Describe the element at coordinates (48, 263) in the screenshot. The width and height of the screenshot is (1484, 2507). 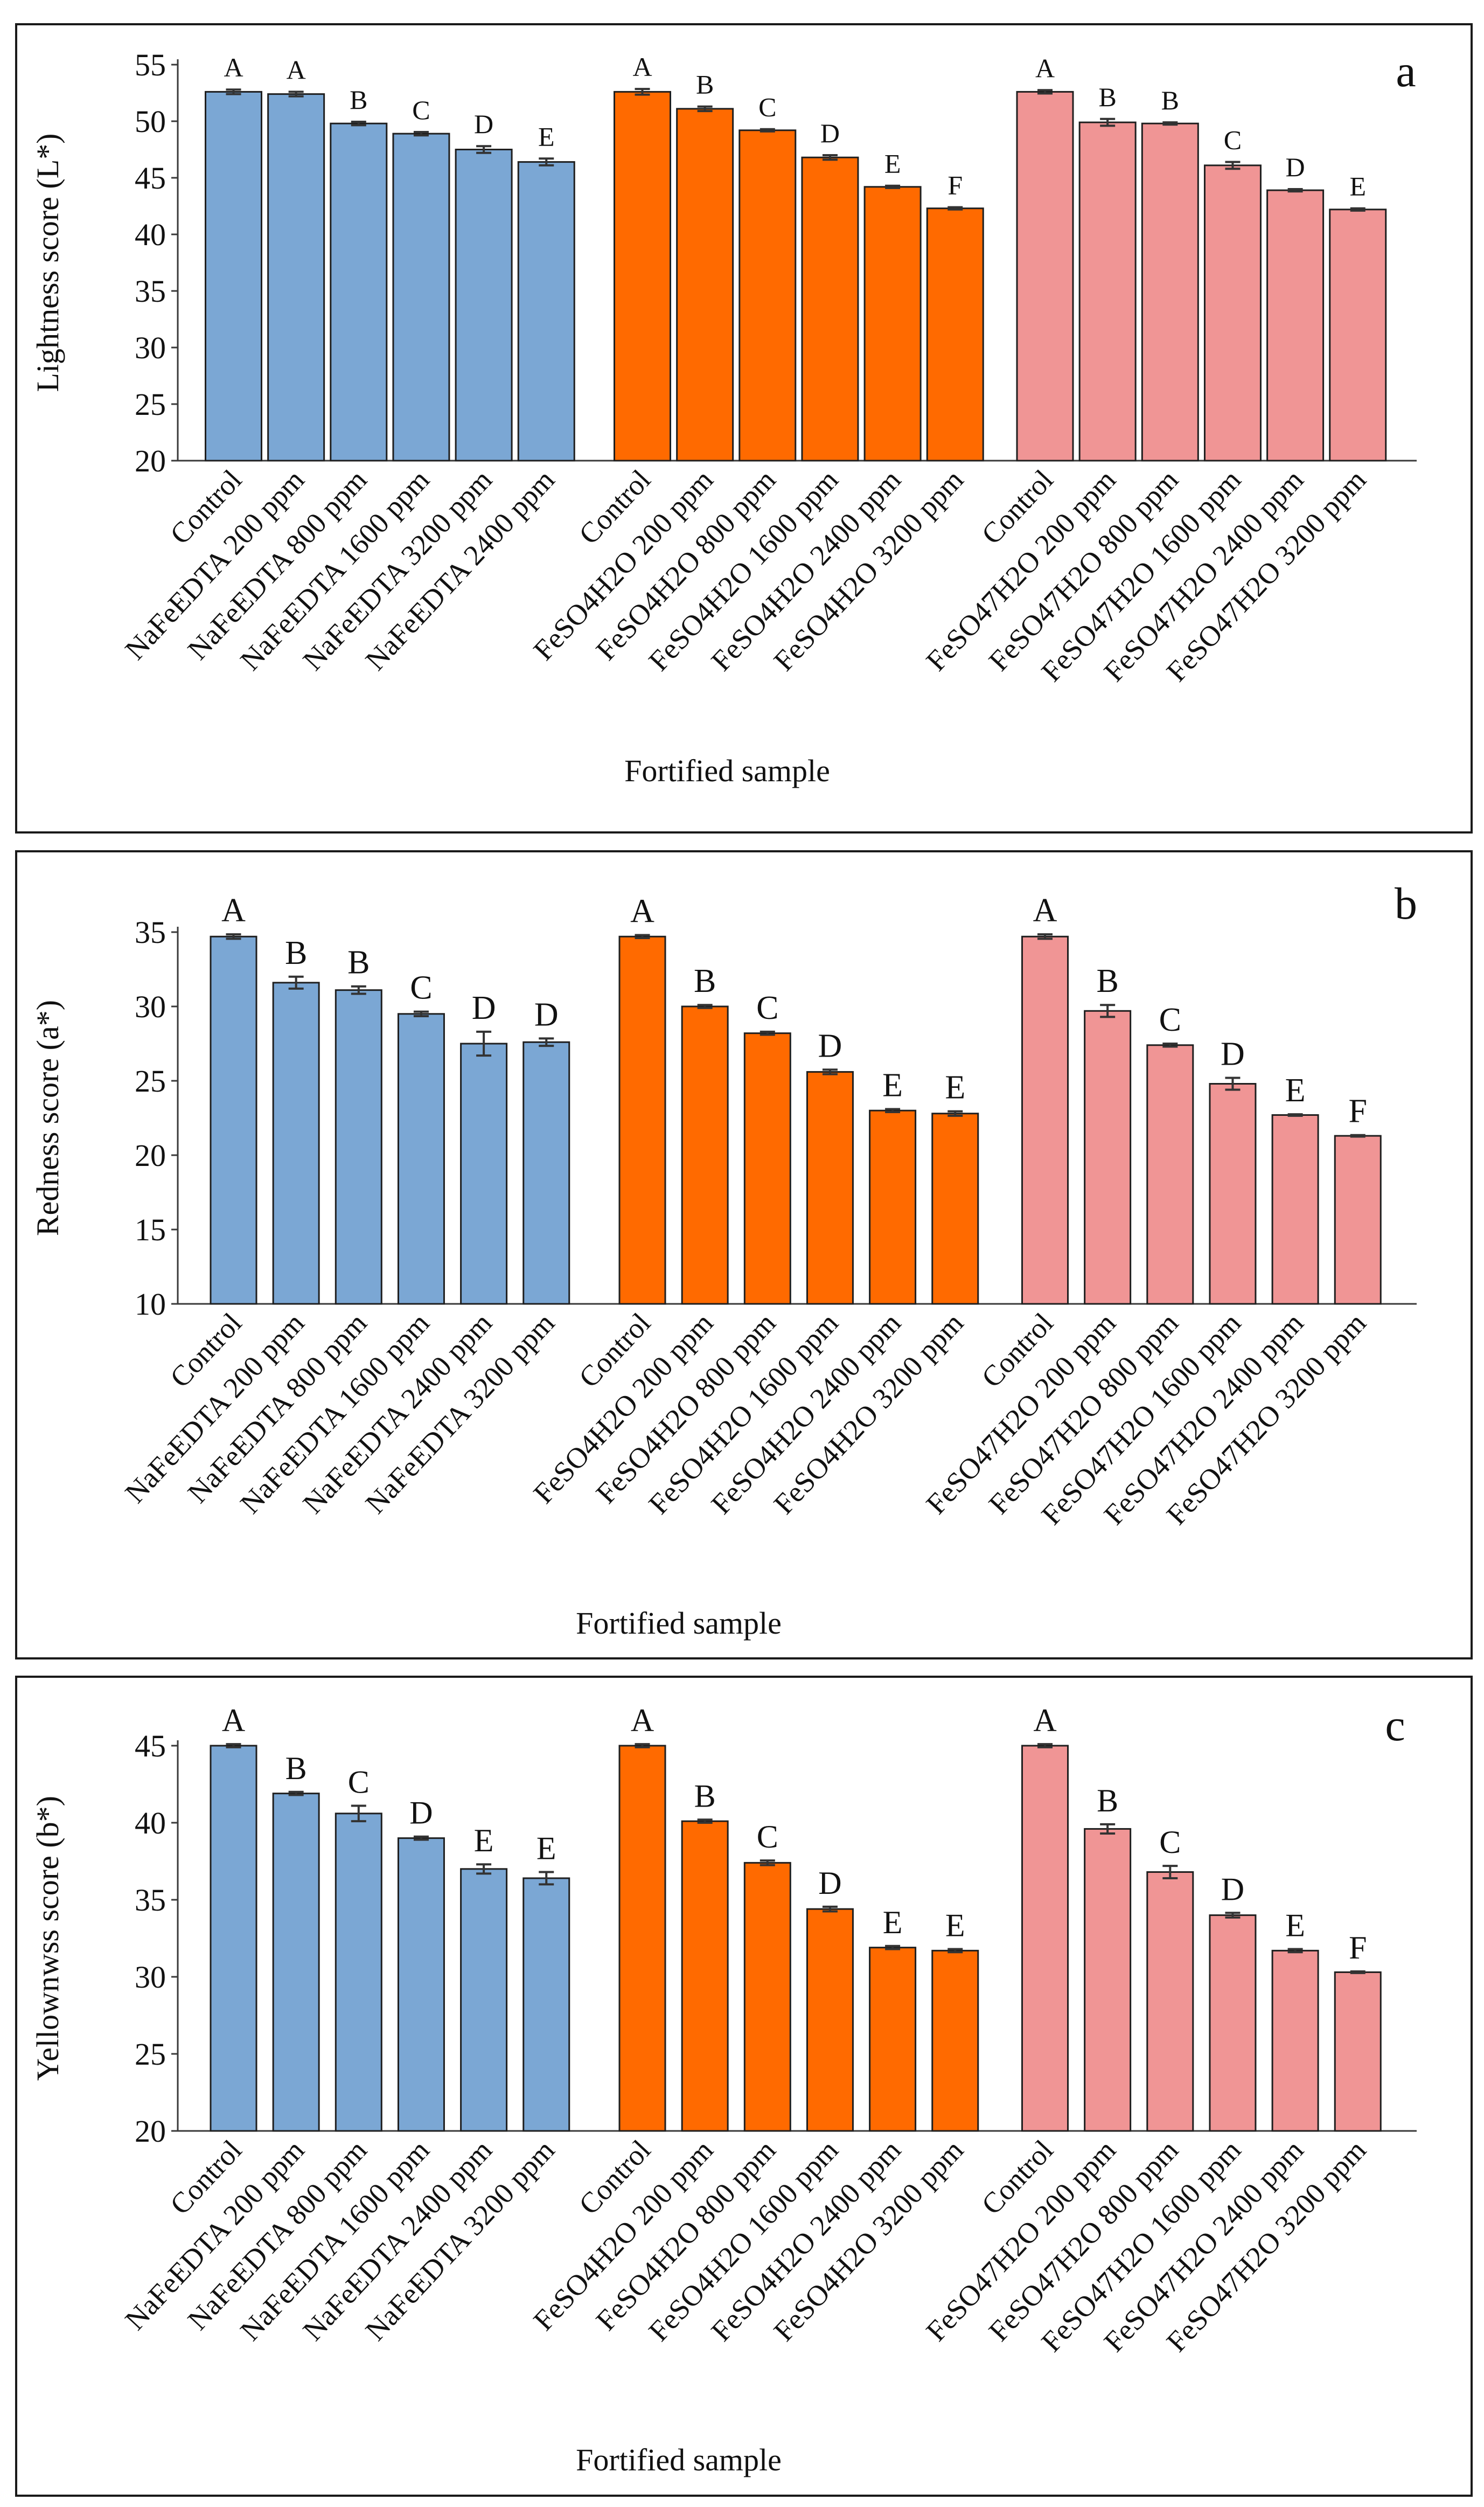
I see `y-axis-title: Lightness score (L*)` at that location.